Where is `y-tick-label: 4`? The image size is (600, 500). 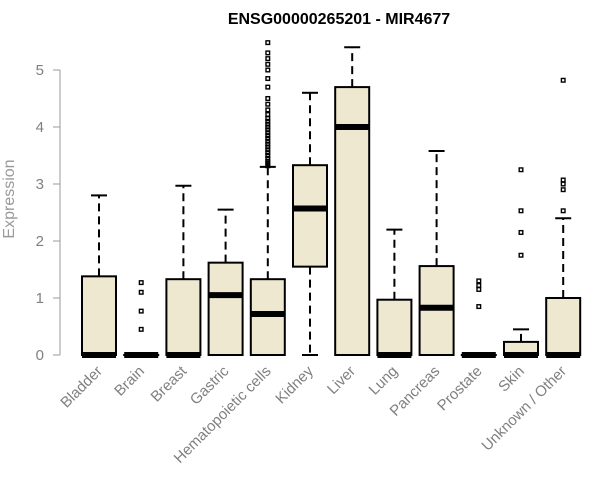 y-tick-label: 4 is located at coordinates (40, 127).